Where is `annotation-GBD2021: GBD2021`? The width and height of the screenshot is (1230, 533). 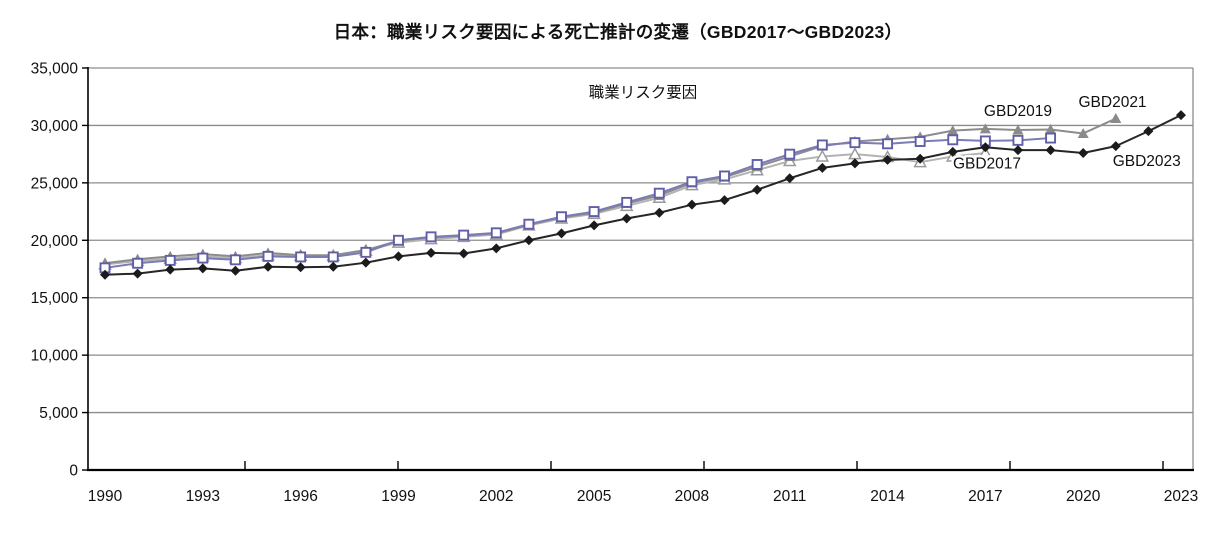 annotation-GBD2021: GBD2021 is located at coordinates (1112, 102).